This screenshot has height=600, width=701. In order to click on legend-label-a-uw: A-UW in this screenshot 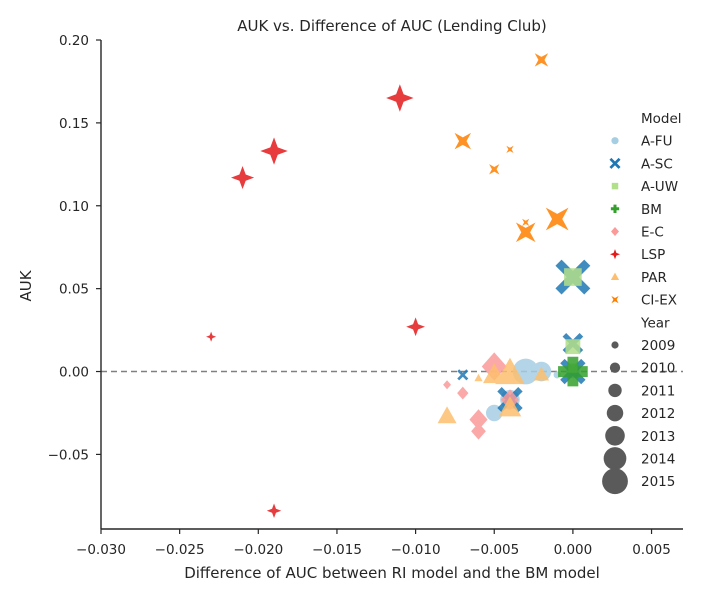, I will do `click(659, 187)`.